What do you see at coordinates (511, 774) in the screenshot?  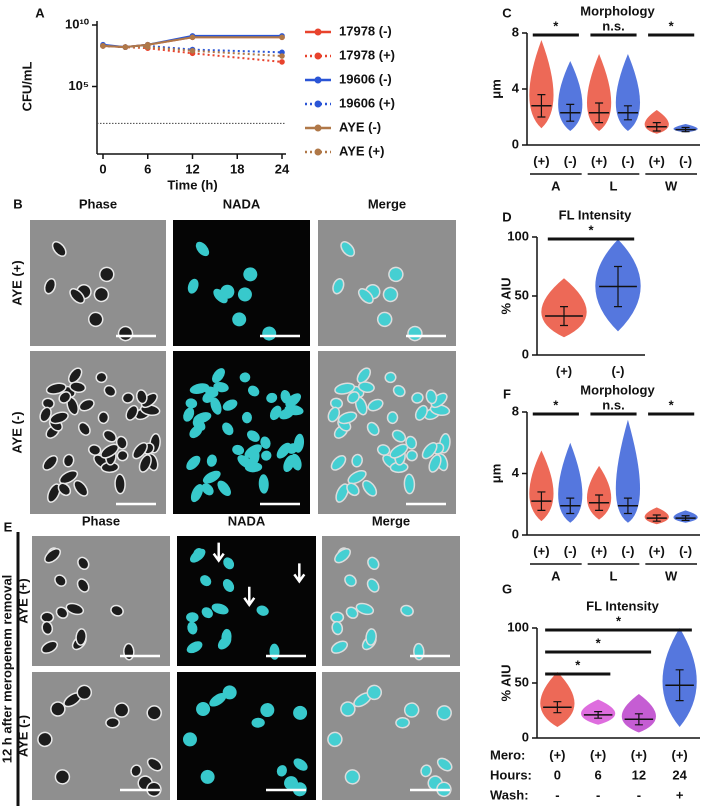 I see `table-row-label: Hours:` at bounding box center [511, 774].